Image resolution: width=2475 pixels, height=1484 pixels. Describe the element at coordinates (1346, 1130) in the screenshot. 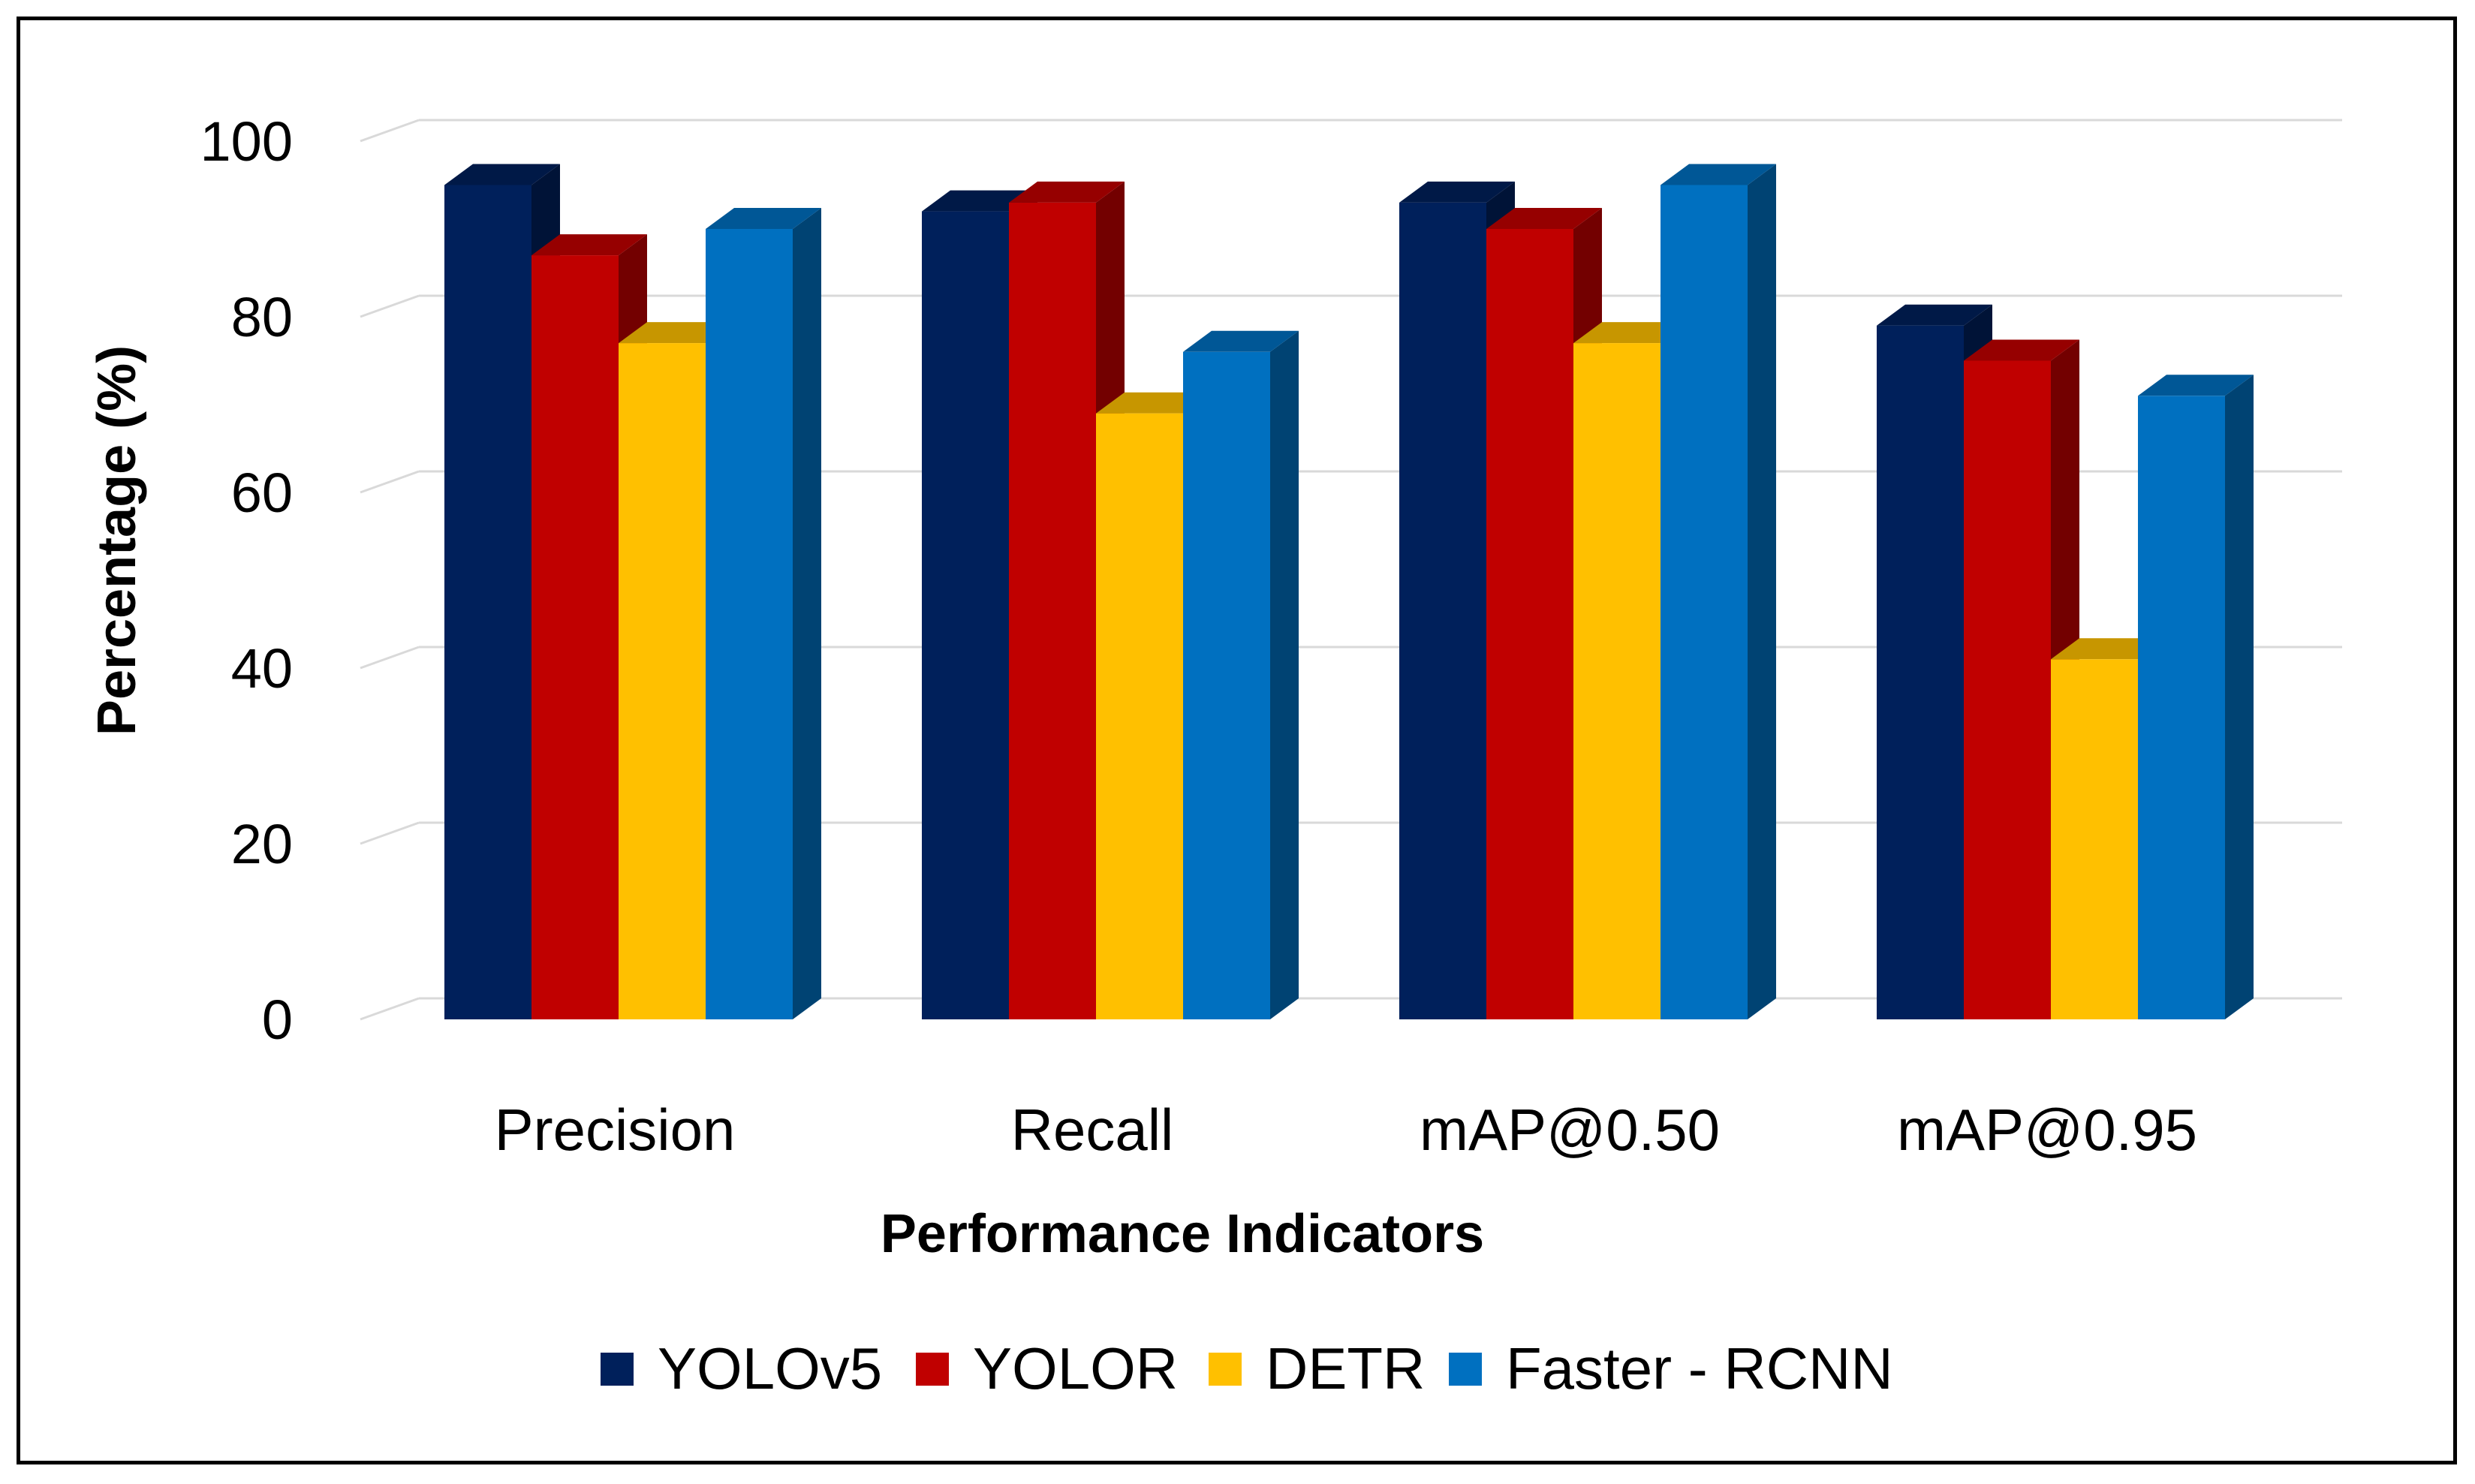

I see `x-axis-ticks: Precision Recall mAP@0.50 mAP@0.95` at that location.